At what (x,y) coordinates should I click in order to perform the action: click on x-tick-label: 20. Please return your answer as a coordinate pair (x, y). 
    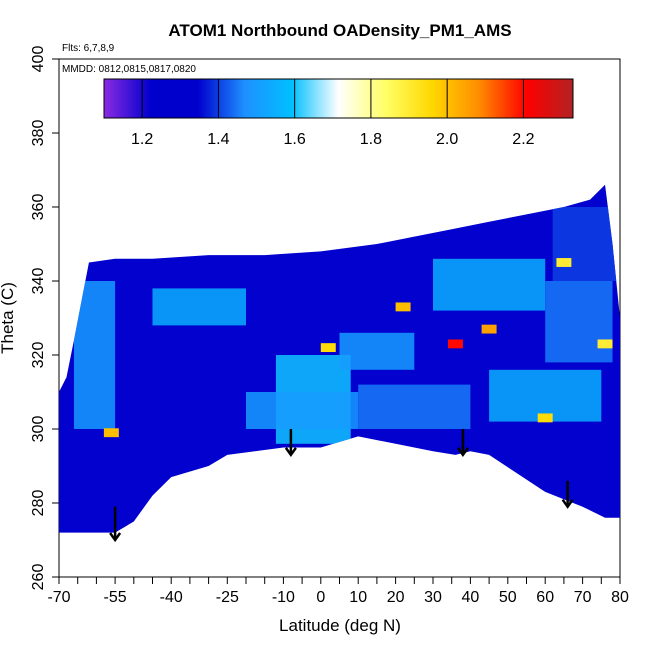
    Looking at the image, I should click on (396, 597).